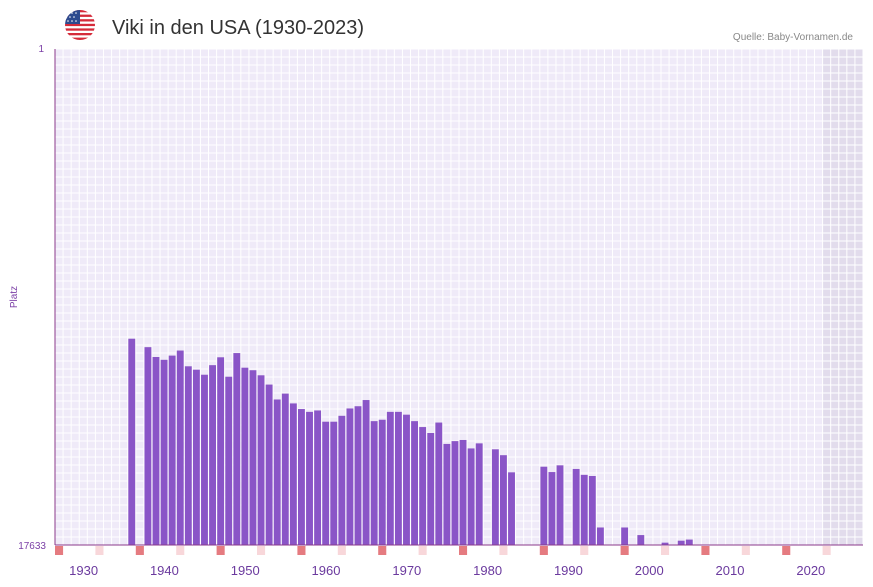 The width and height of the screenshot is (873, 587). What do you see at coordinates (164, 570) in the screenshot?
I see `x-tick-label: 1940` at bounding box center [164, 570].